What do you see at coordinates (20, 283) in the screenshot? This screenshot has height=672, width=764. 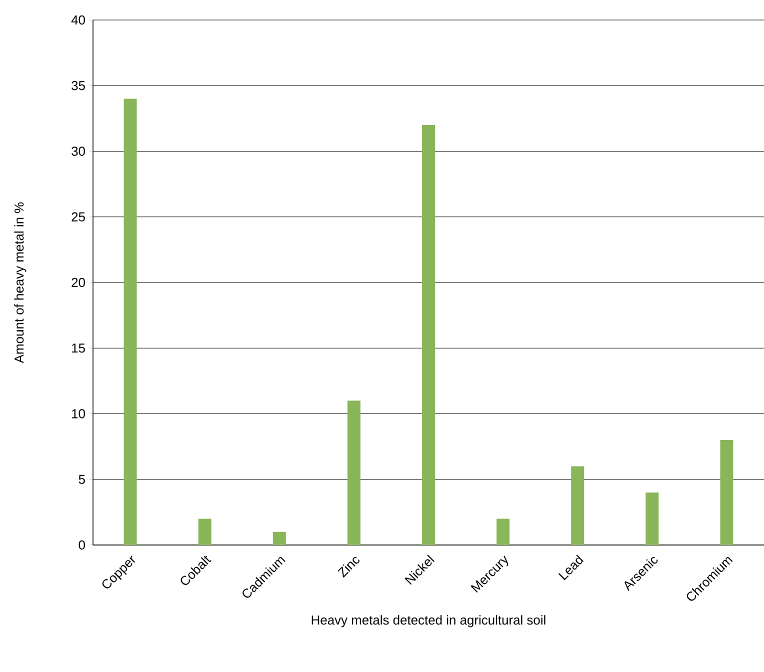 I see `y-axis-title: Amount of heavy metal in %` at bounding box center [20, 283].